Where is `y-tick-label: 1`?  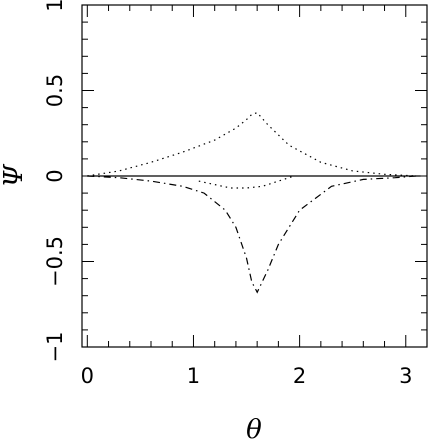 y-tick-label: 1 is located at coordinates (55, 6).